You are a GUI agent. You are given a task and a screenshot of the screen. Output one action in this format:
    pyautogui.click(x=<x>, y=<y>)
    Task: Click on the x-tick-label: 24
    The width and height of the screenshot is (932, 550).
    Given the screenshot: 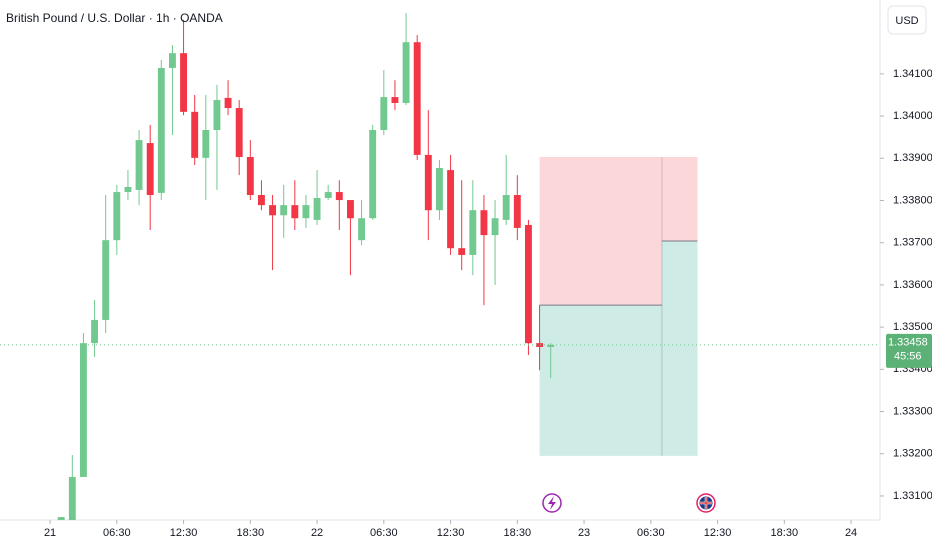 What is the action you would take?
    pyautogui.click(x=851, y=533)
    